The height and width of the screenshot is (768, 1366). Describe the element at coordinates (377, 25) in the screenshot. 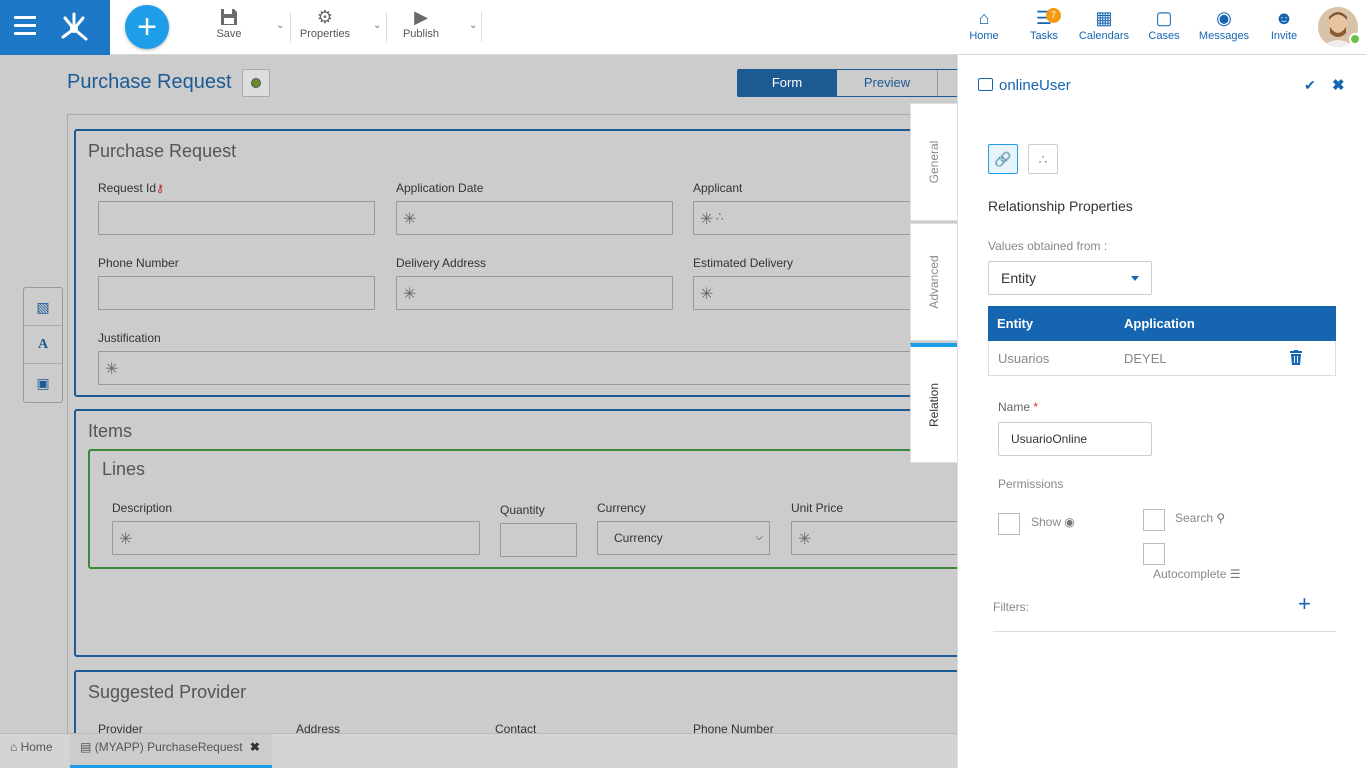

I see `properties-dropdown-chevron-icon: ⌄` at that location.